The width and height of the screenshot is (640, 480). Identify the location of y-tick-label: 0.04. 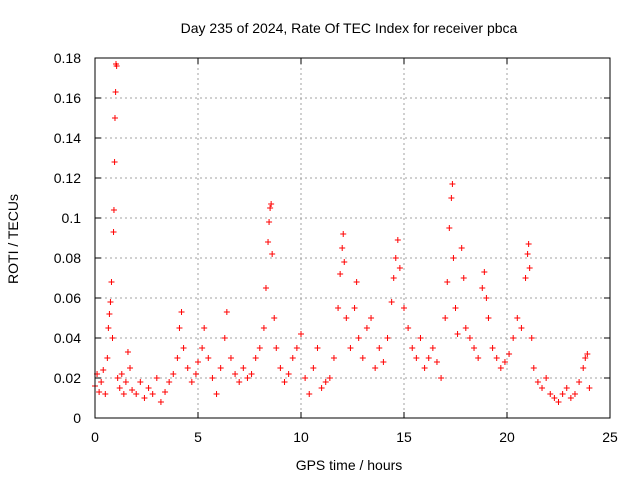
(67, 338).